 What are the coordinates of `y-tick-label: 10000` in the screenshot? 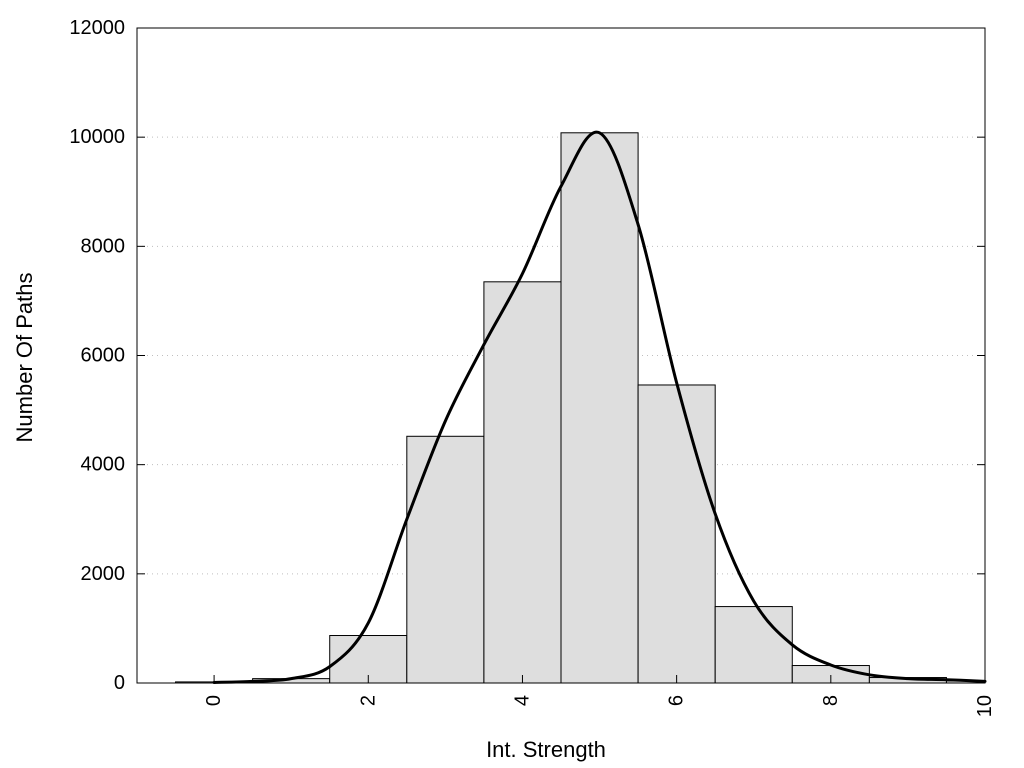 It's located at (97, 137).